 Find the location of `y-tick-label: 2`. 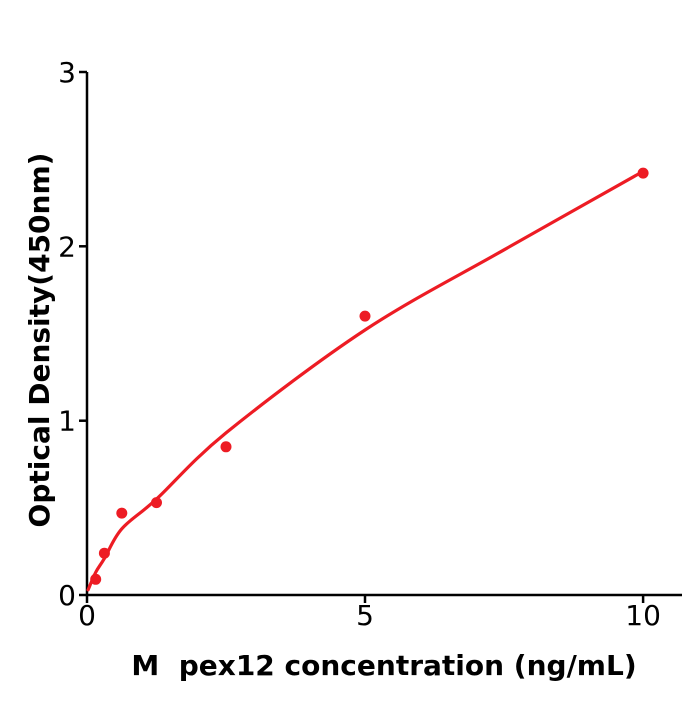

y-tick-label: 2 is located at coordinates (67, 246).